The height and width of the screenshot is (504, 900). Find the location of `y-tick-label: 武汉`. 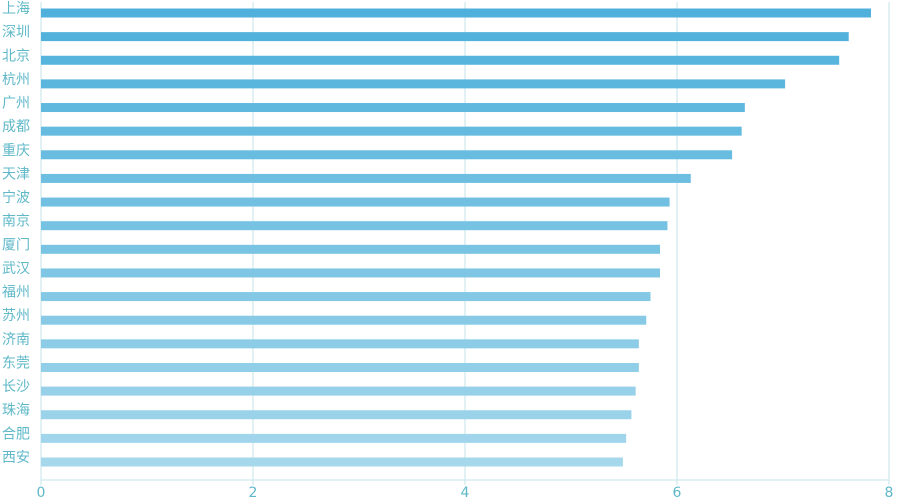

y-tick-label: 武汉 is located at coordinates (16, 269).